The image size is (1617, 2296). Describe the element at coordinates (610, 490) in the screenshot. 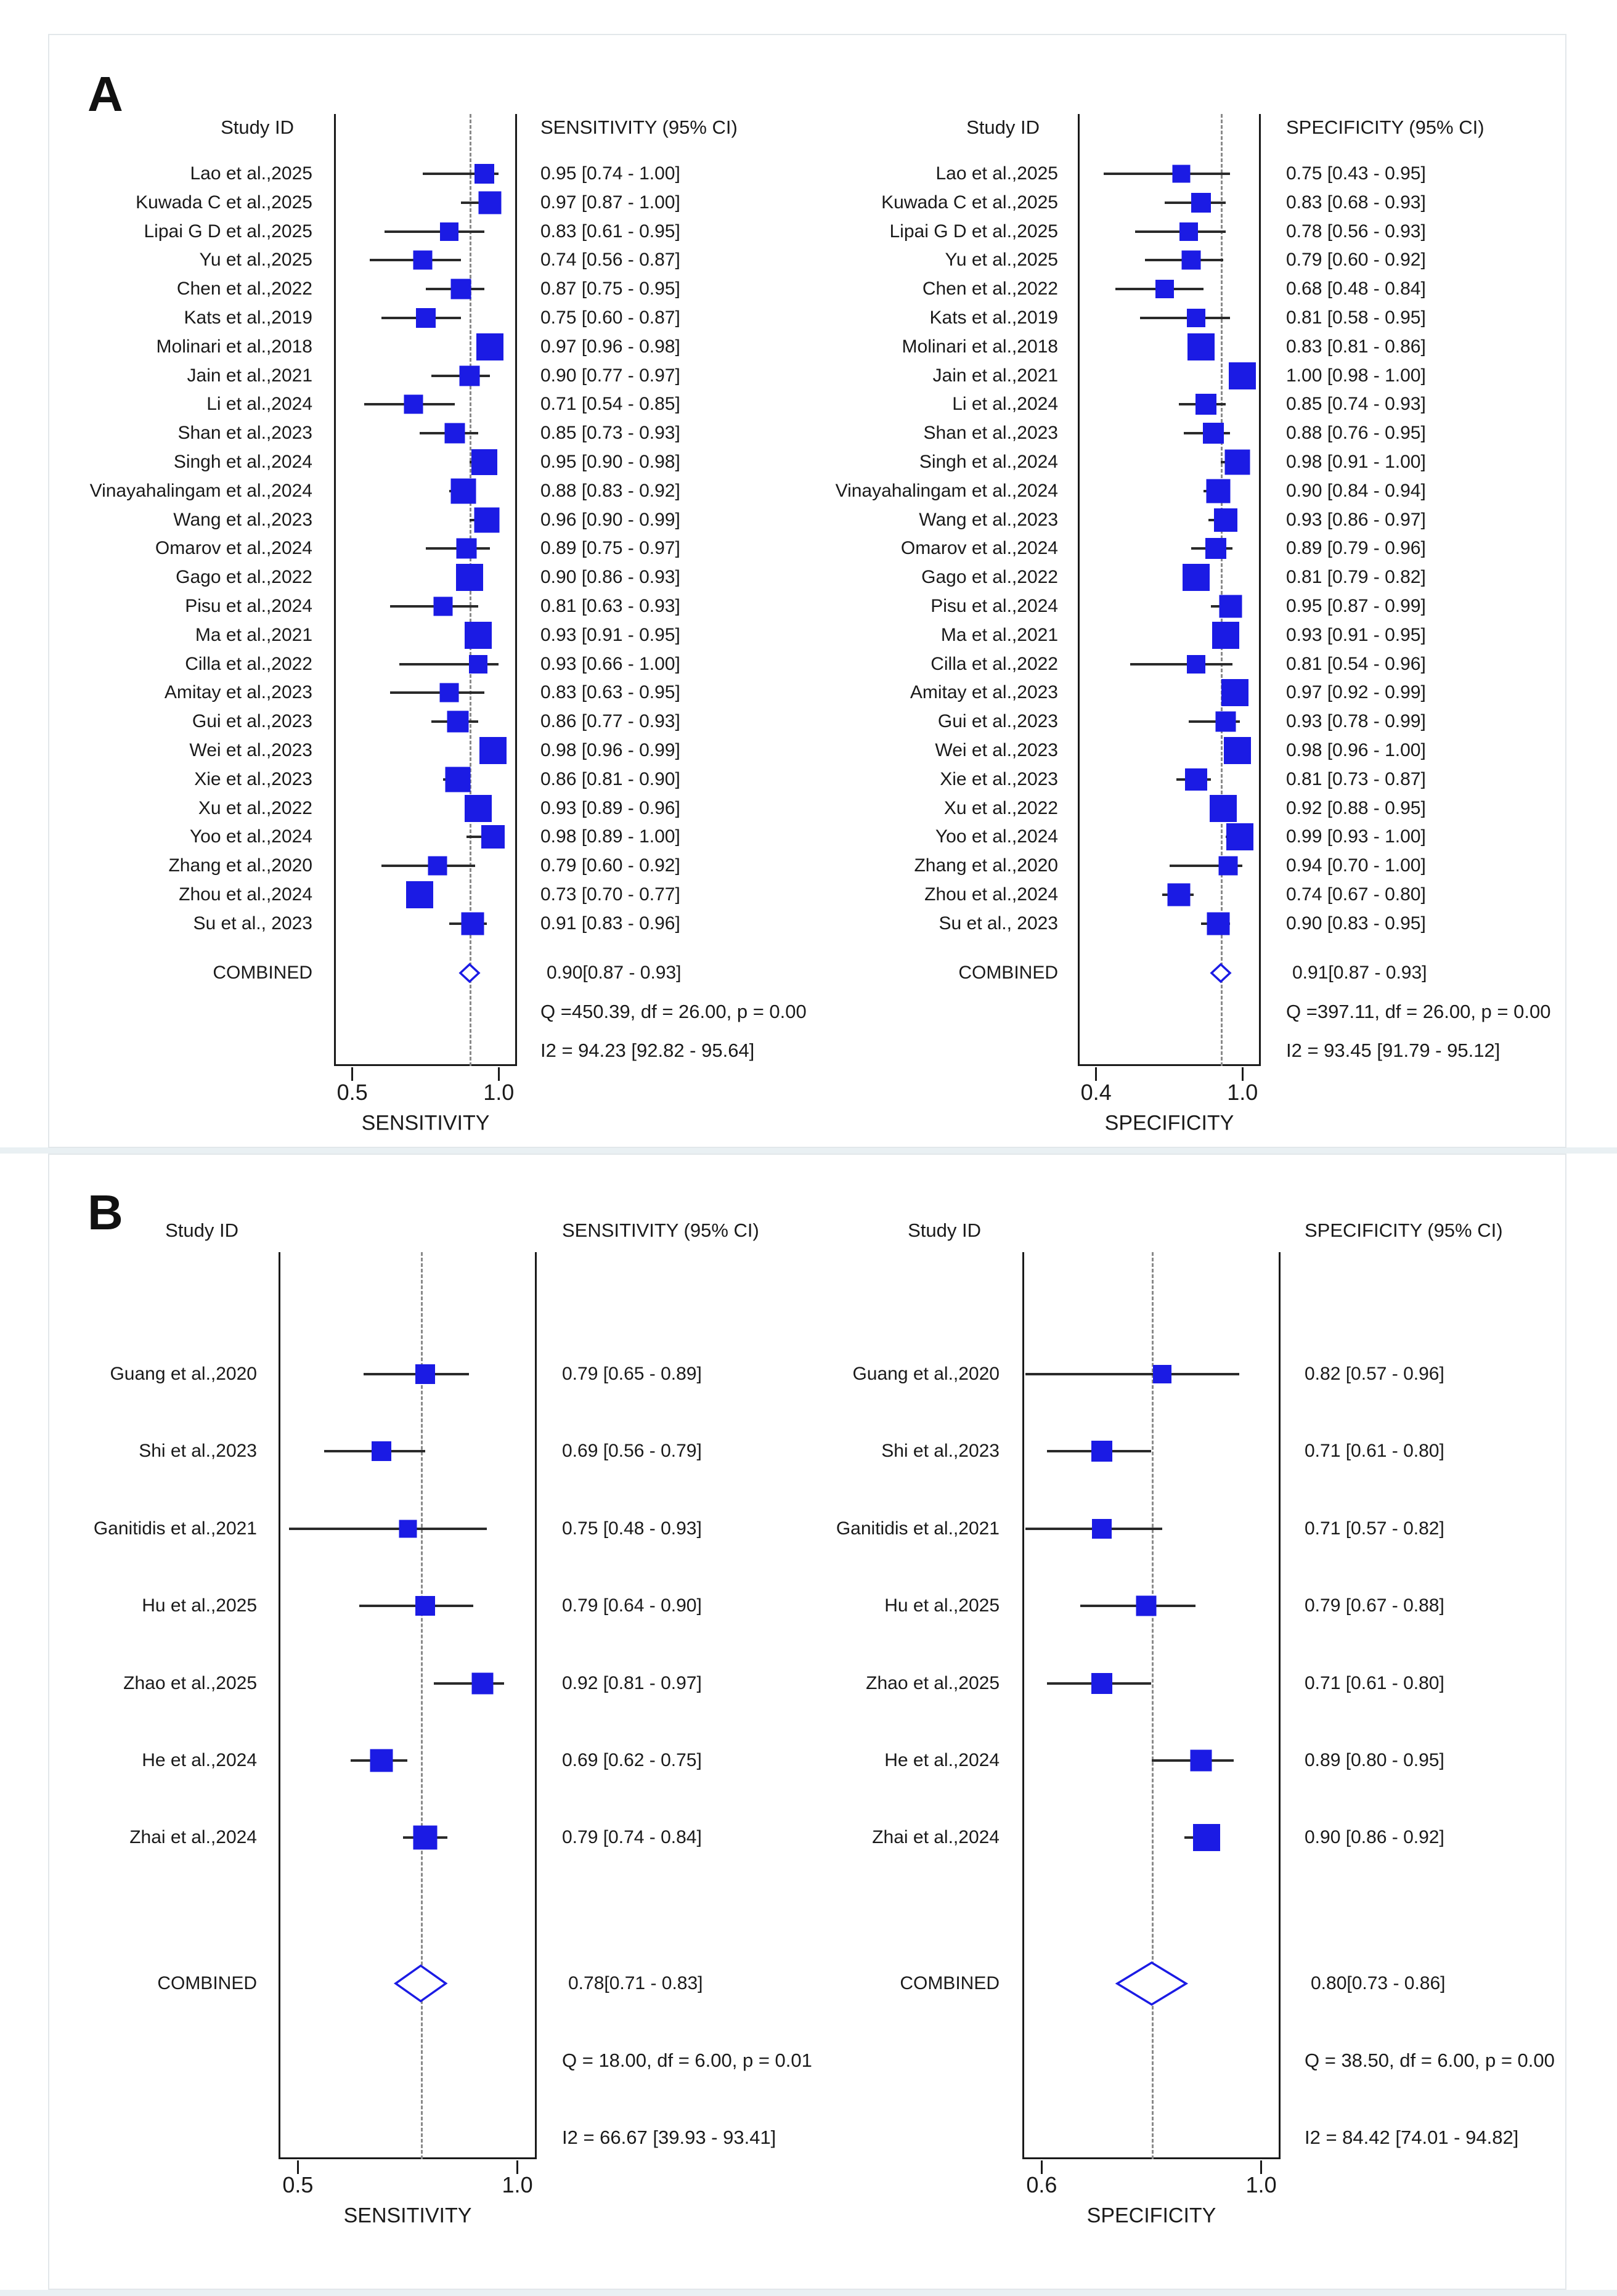

I see `estimate-ci-label: 0.88 [0.83 - 0.92]` at that location.